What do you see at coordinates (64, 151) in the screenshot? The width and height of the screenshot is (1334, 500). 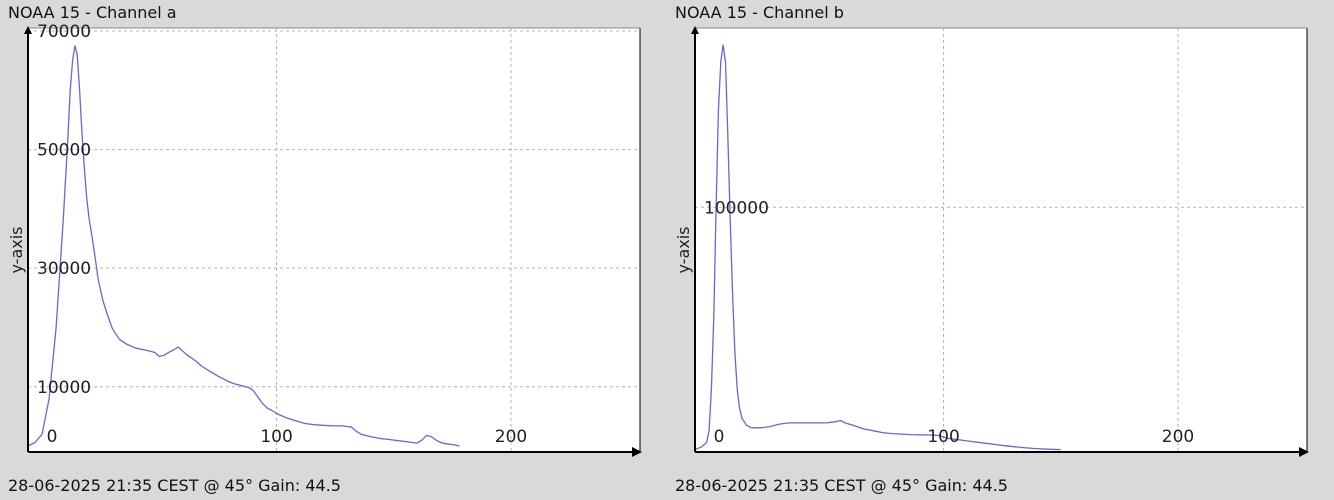 I see `y-tick-label: 50000` at bounding box center [64, 151].